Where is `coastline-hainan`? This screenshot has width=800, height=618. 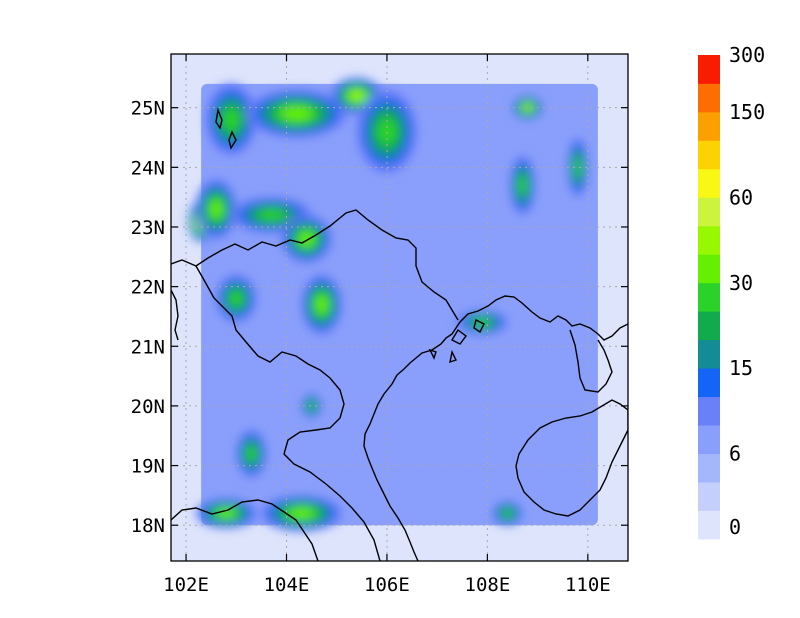
coastline-hainan is located at coordinates (571, 458).